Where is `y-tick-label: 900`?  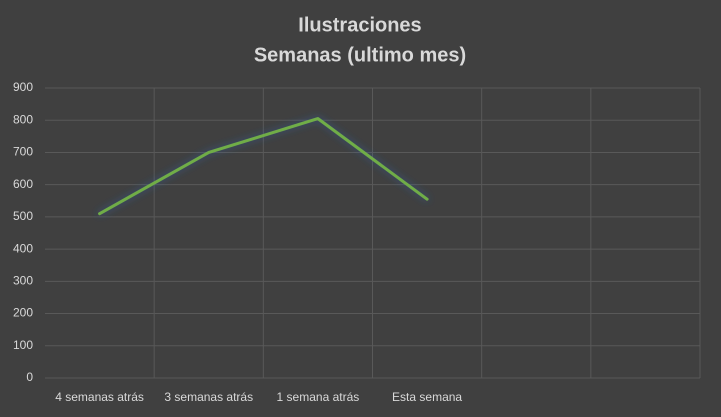
y-tick-label: 900 is located at coordinates (23, 87).